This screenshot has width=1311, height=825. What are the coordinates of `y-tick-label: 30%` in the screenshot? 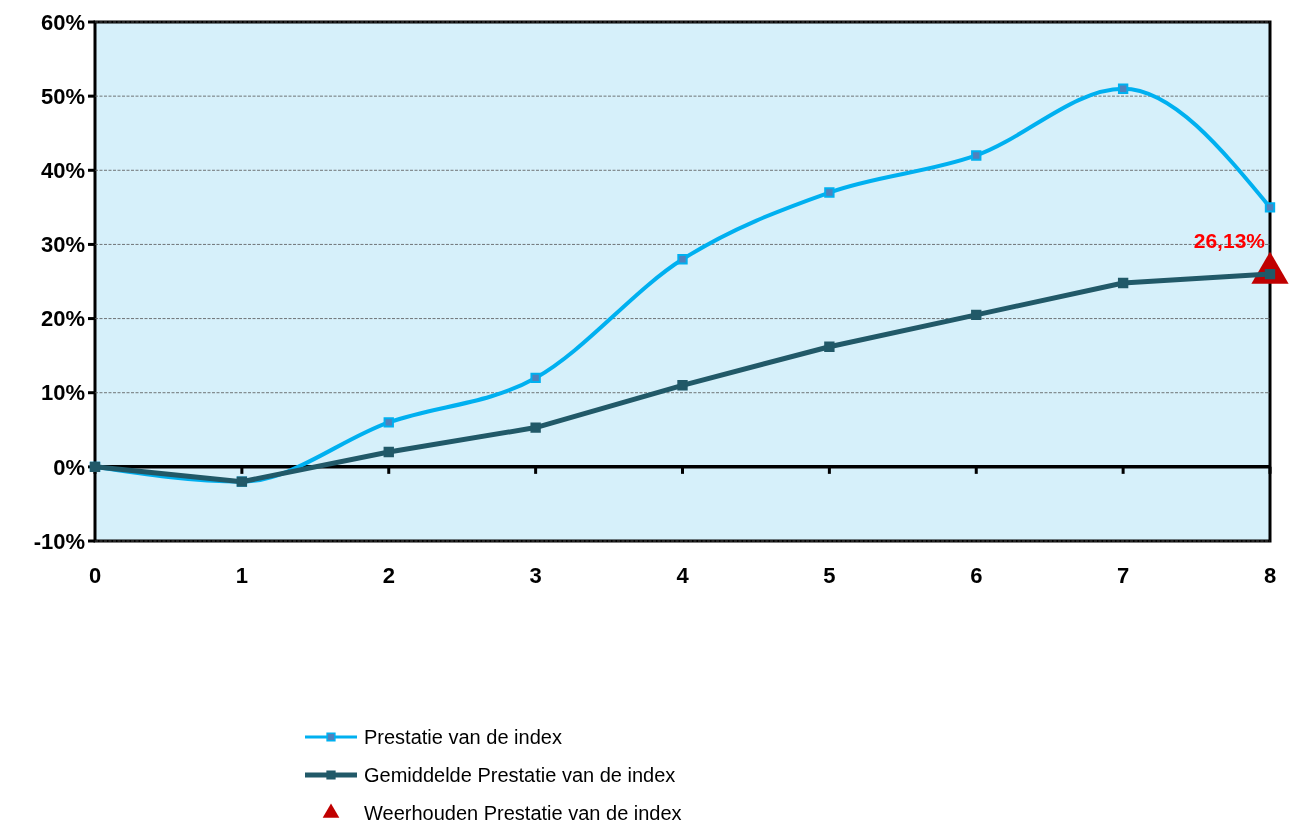 It's located at (62, 245).